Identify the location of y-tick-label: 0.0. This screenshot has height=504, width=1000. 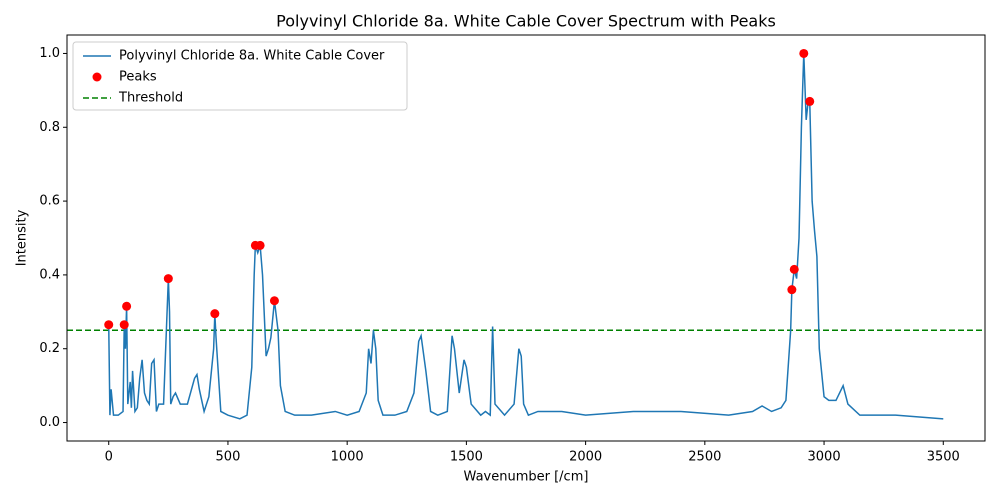
(49, 422).